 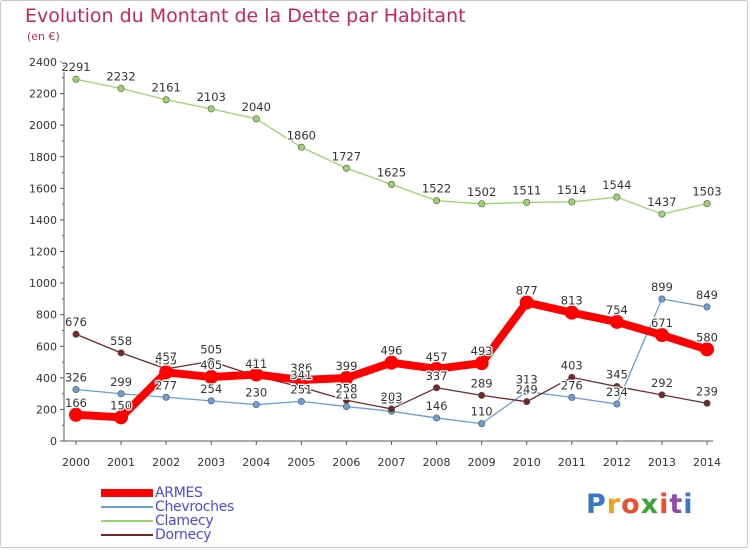 What do you see at coordinates (256, 462) in the screenshot?
I see `x-tick-label: 2004` at bounding box center [256, 462].